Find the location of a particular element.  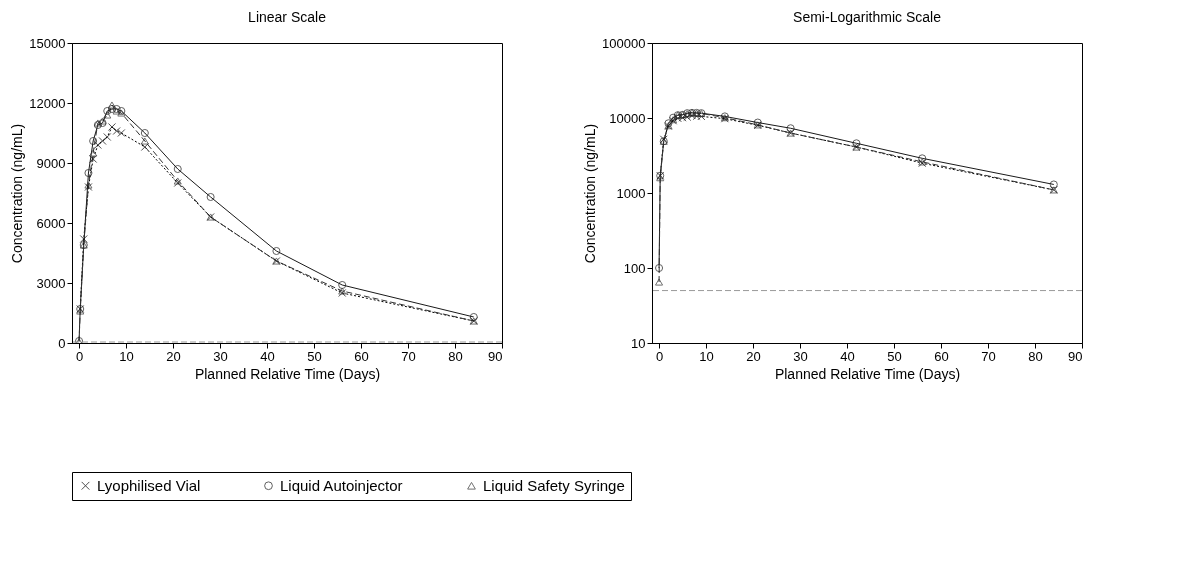

y-tick-label: 1000 is located at coordinates (631, 193).